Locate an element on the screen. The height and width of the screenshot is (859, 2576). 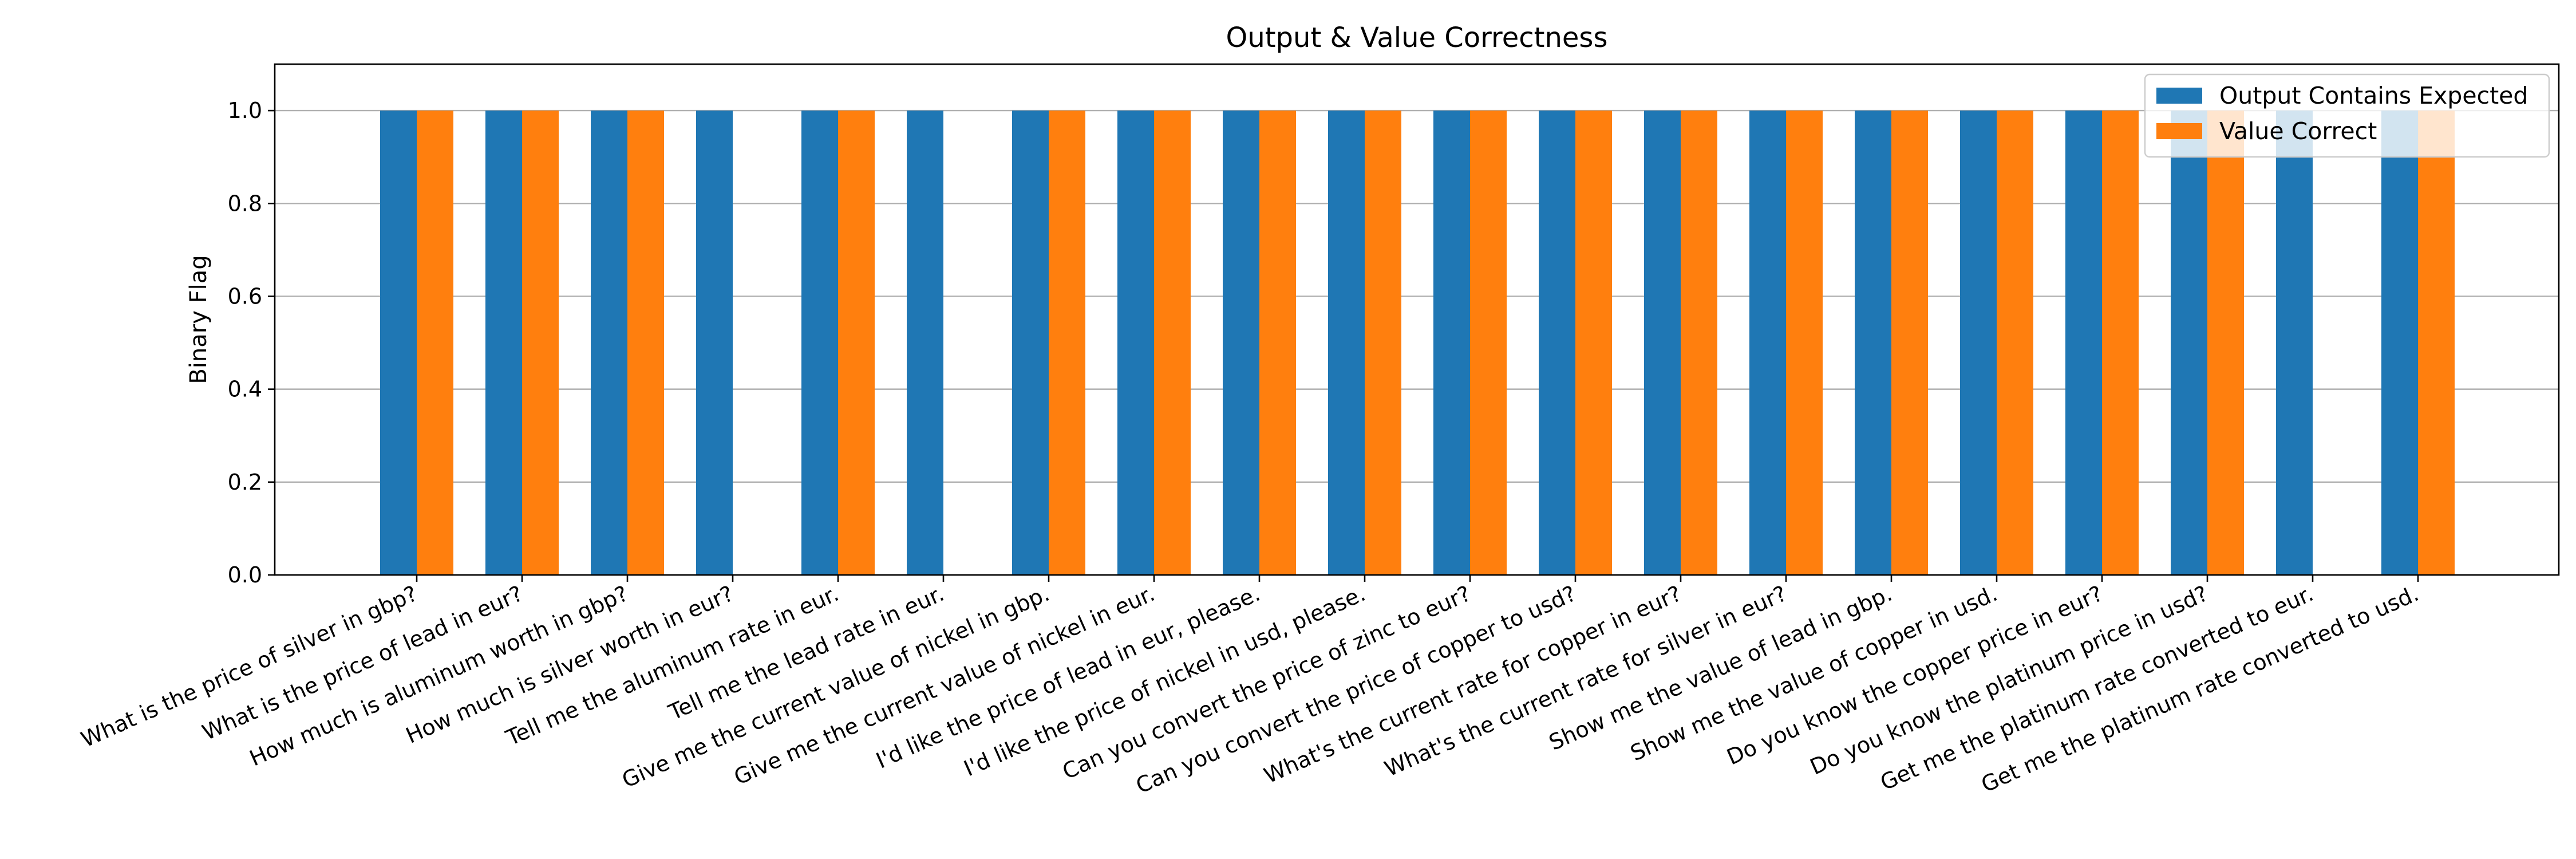
y-tick-label: 0.4 is located at coordinates (245, 389).